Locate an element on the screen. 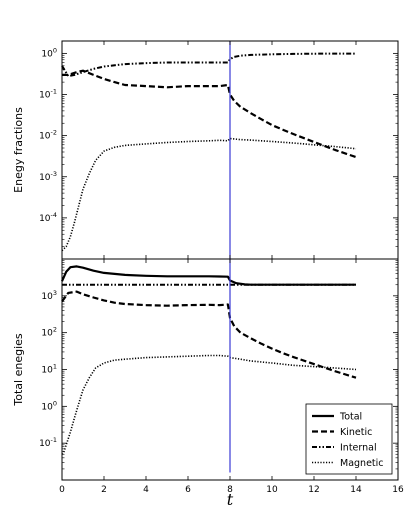  legend-label: Internal is located at coordinates (358, 448).